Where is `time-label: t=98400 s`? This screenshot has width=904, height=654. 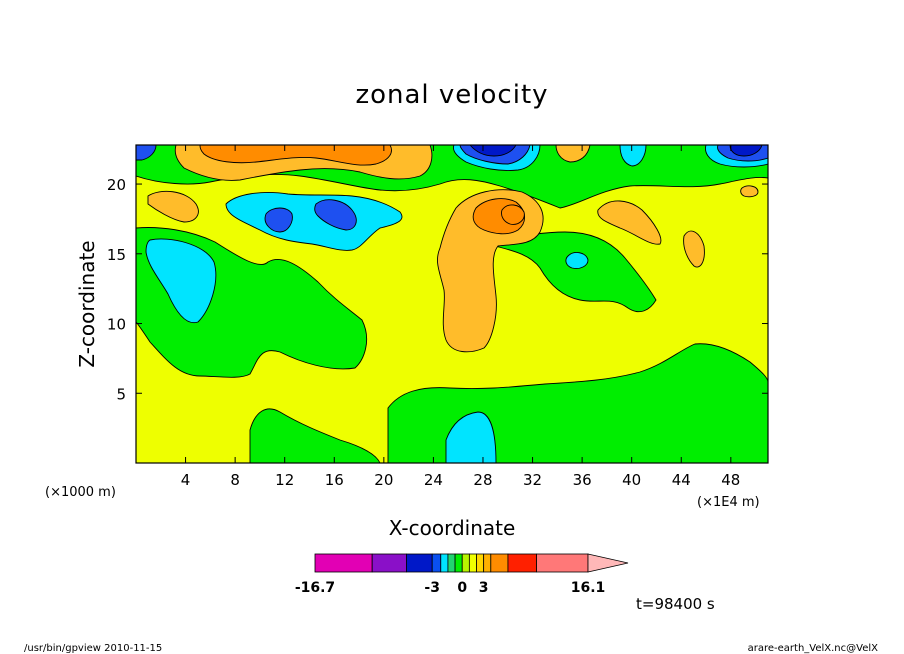
time-label: t=98400 s is located at coordinates (675, 604).